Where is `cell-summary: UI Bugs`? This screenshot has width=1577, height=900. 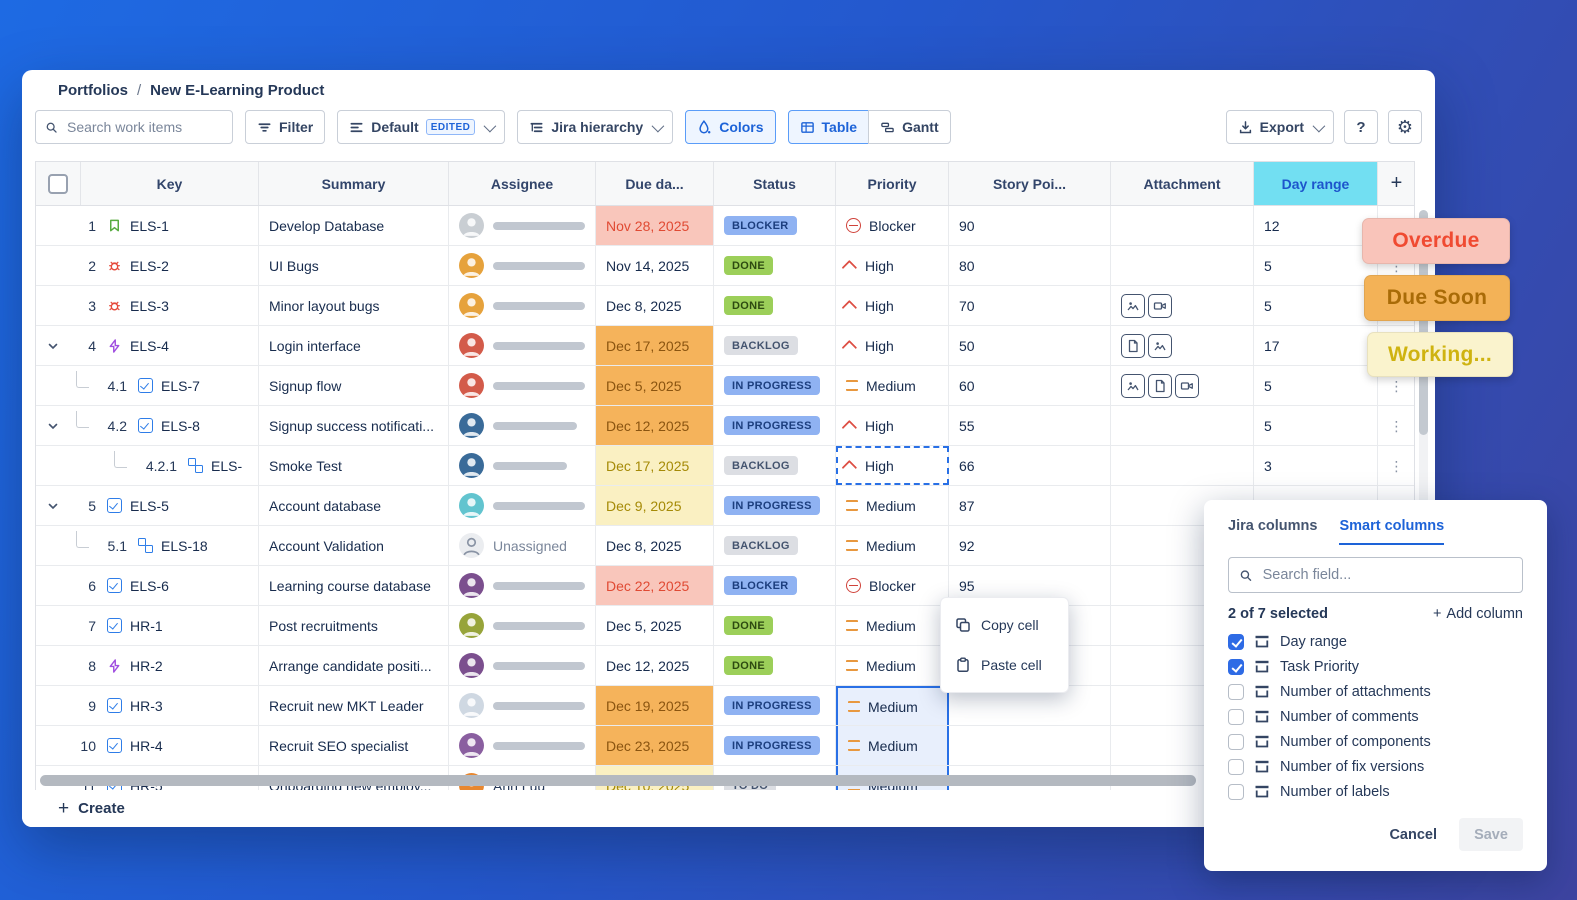
cell-summary: UI Bugs is located at coordinates (354, 265).